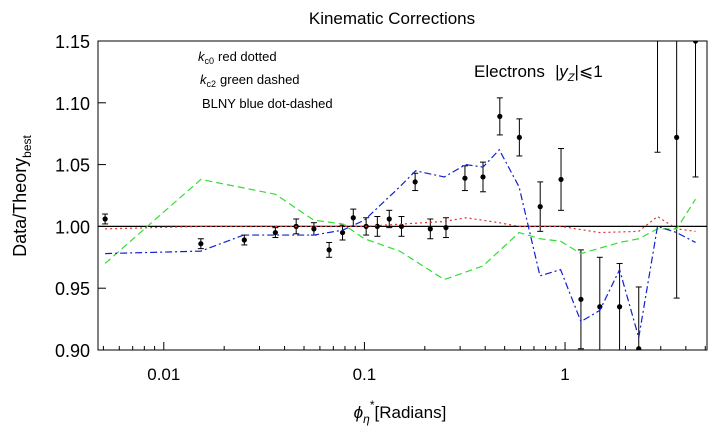 The width and height of the screenshot is (708, 431). I want to click on note-text: red dotted, so click(247, 56).